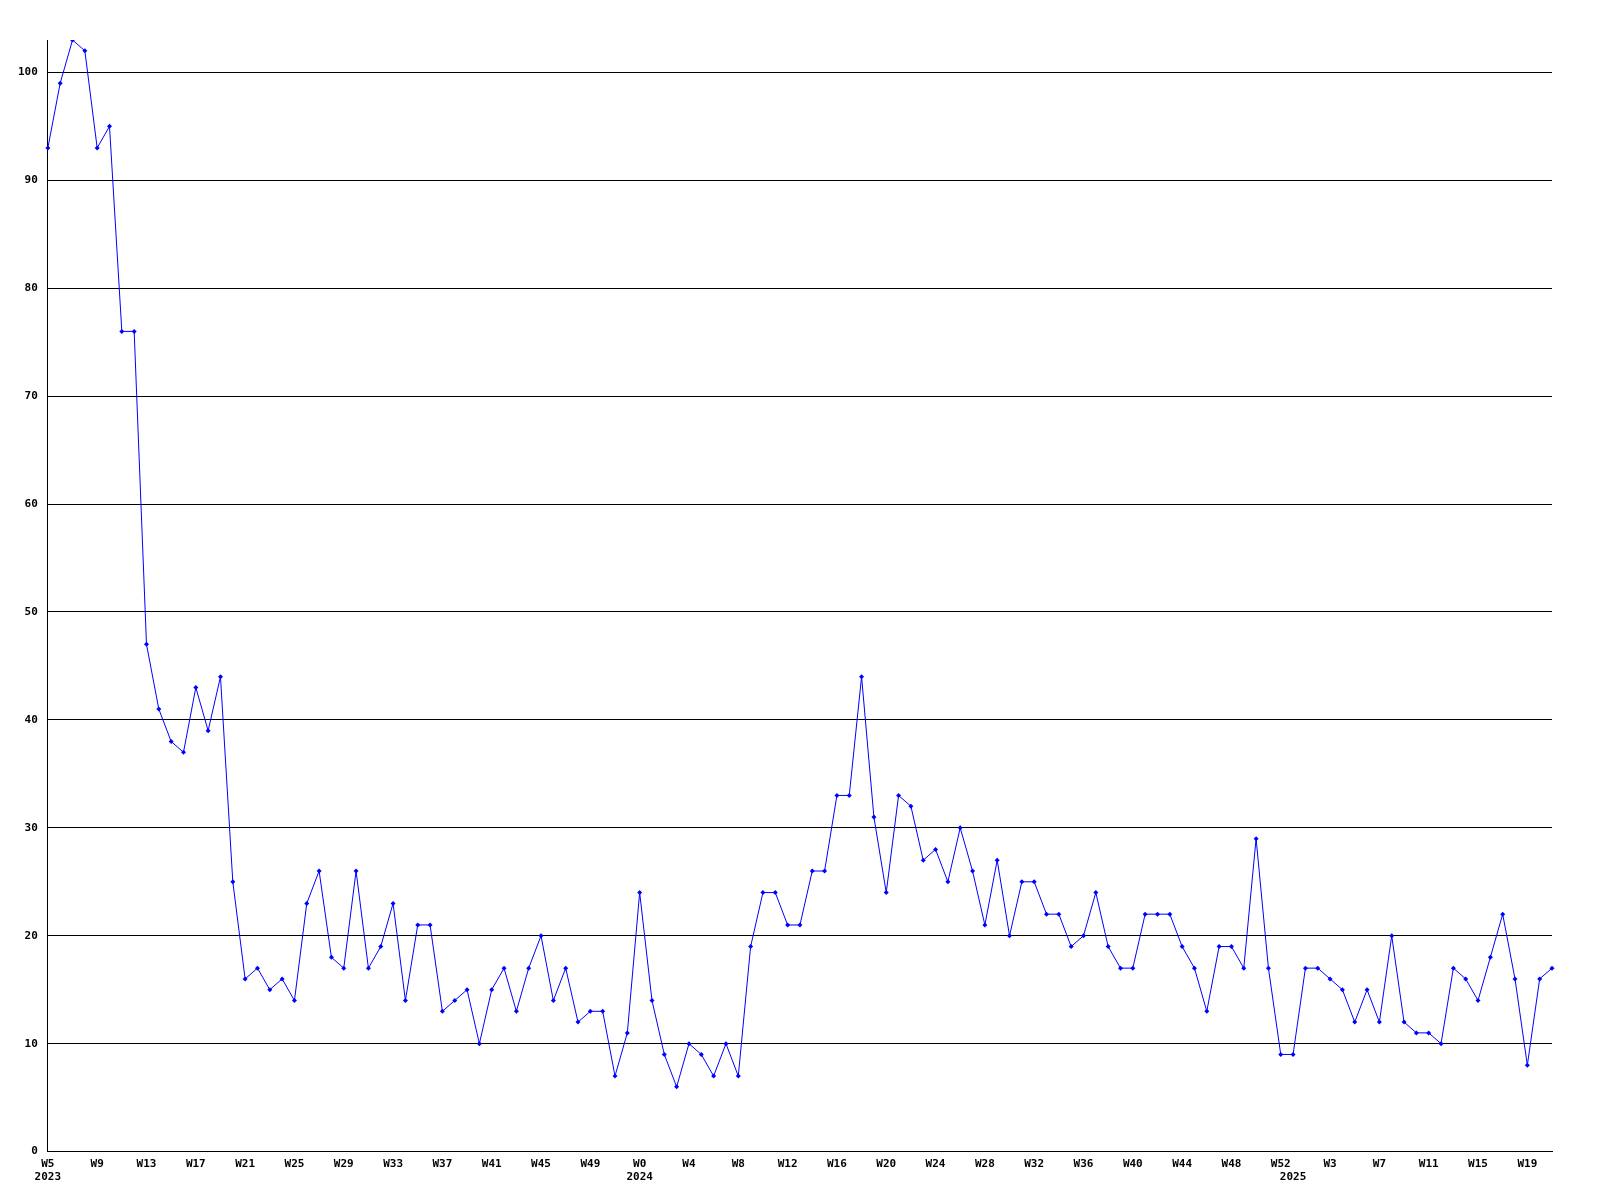 This screenshot has height=1200, width=1600. What do you see at coordinates (195, 1164) in the screenshot?
I see `x-tick-label: W17` at bounding box center [195, 1164].